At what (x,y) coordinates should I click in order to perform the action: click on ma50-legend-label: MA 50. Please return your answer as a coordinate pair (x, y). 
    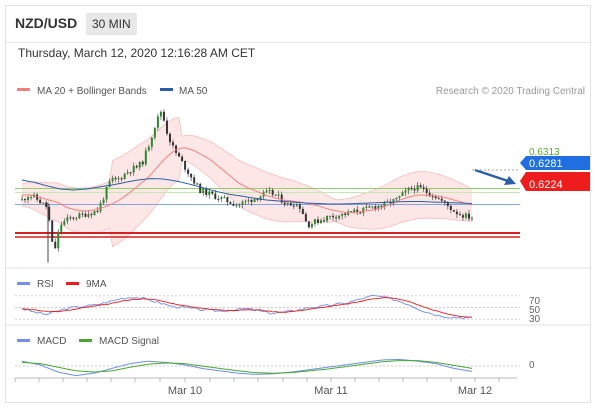
    Looking at the image, I should click on (193, 91).